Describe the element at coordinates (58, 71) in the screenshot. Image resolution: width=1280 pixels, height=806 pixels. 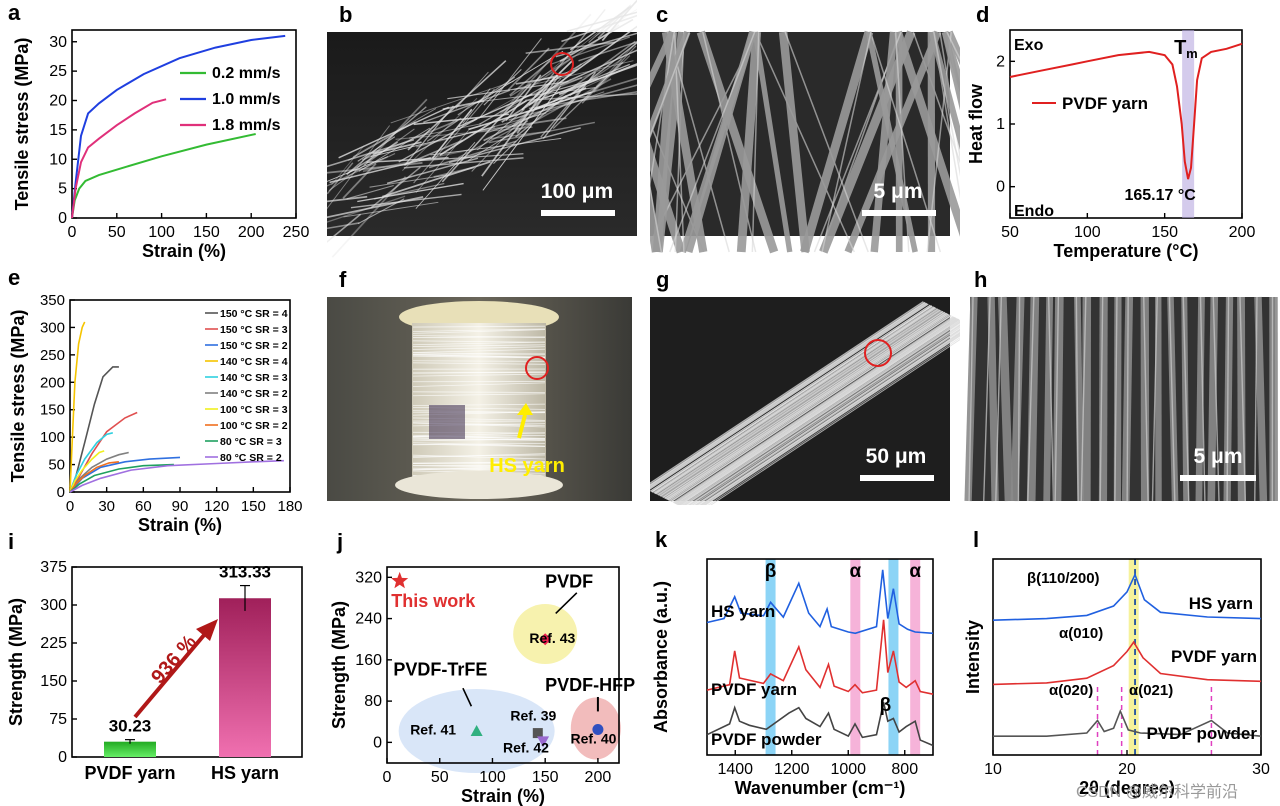
I see `y-tick-label: 25` at that location.